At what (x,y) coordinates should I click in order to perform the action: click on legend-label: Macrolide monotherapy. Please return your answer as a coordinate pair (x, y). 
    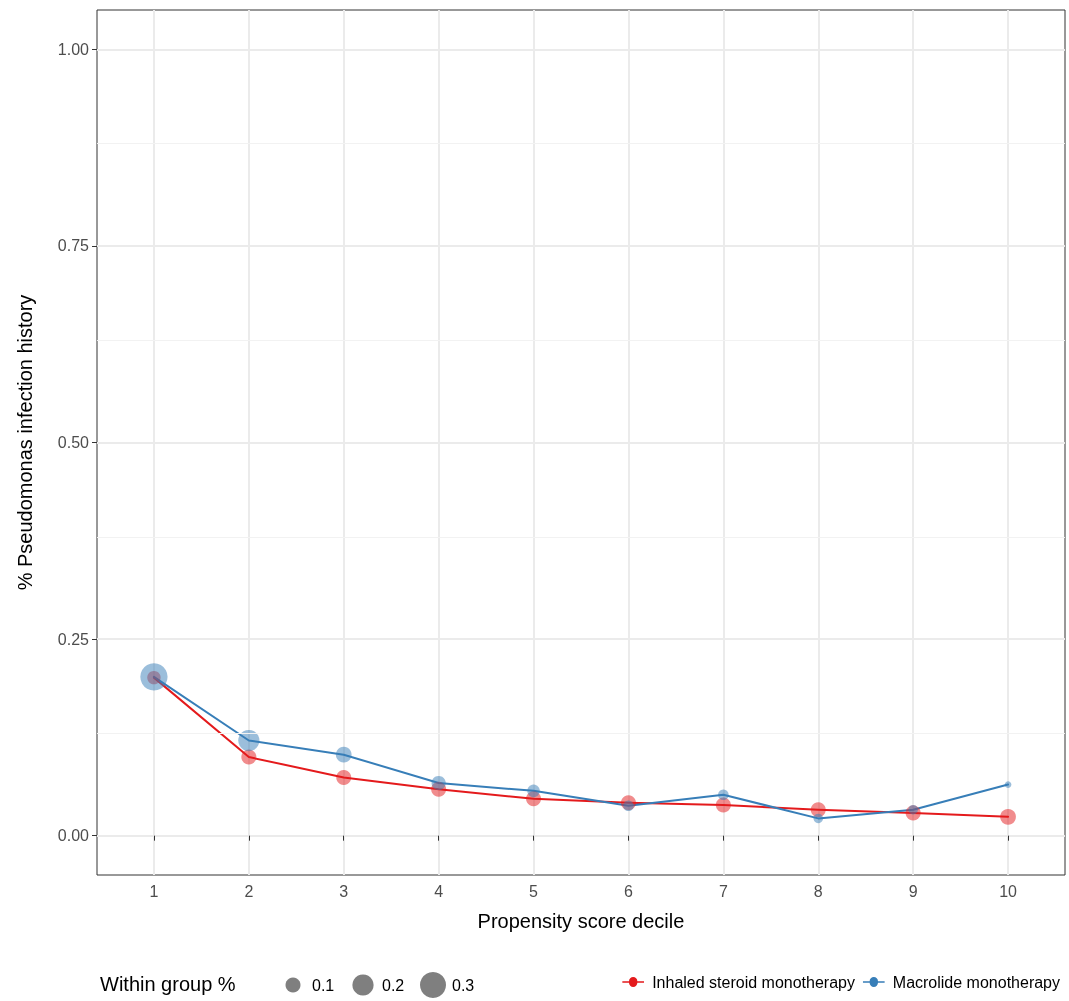
    Looking at the image, I should click on (976, 982).